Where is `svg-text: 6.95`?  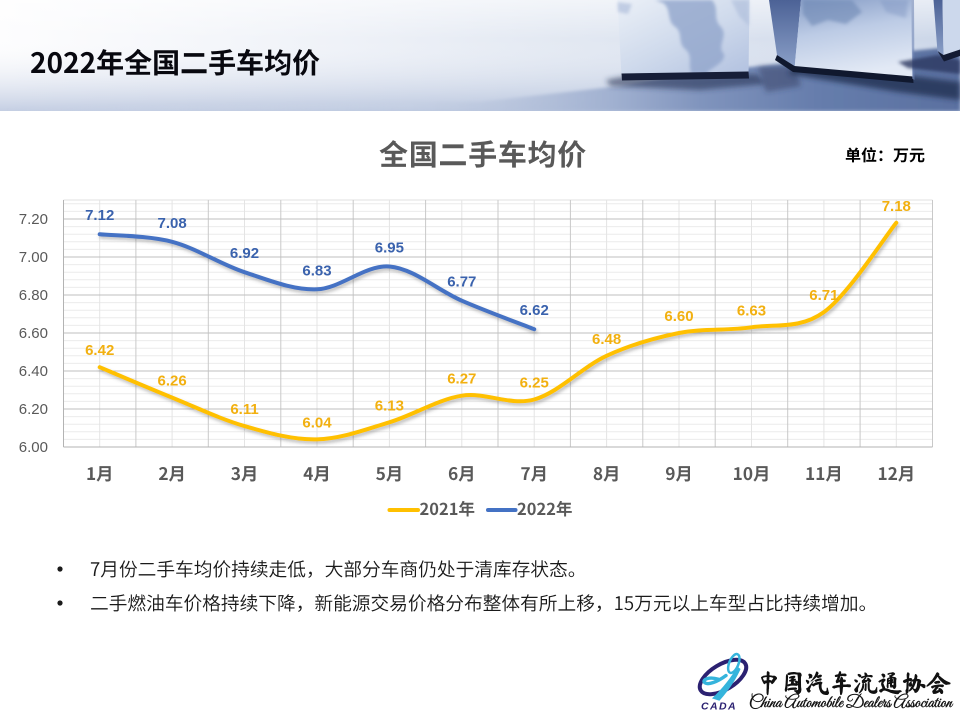
svg-text: 6.95 is located at coordinates (389, 248).